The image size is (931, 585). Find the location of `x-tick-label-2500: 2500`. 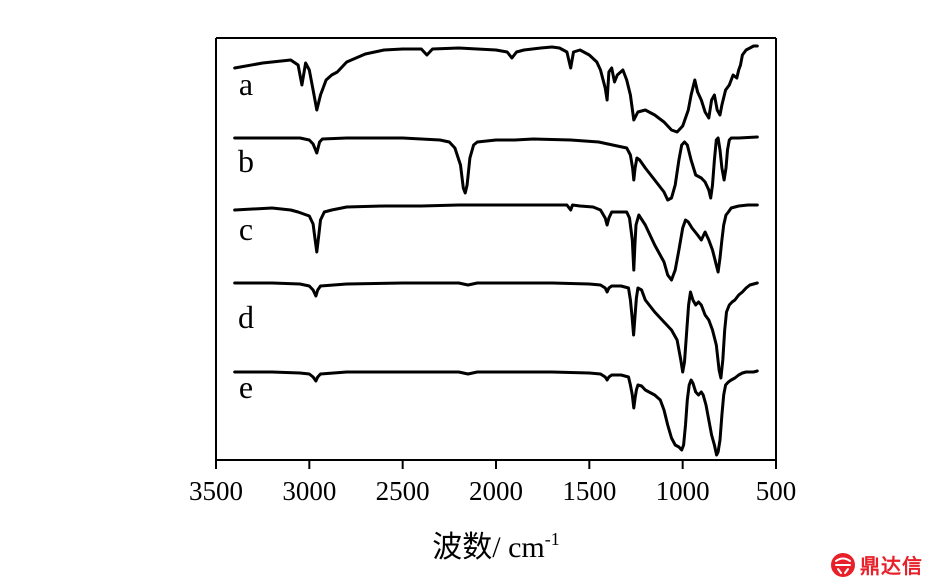

x-tick-label-2500: 2500 is located at coordinates (403, 491).